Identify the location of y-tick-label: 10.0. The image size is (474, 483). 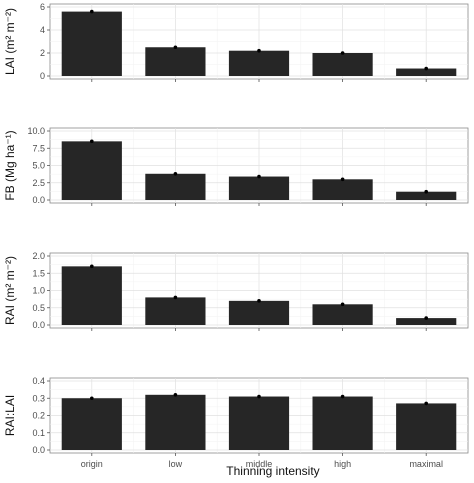
(36, 131).